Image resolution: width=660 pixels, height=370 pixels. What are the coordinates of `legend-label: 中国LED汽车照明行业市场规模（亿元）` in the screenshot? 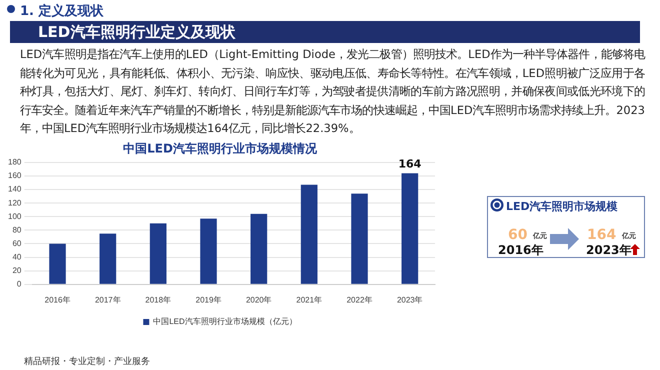 It's located at (225, 321).